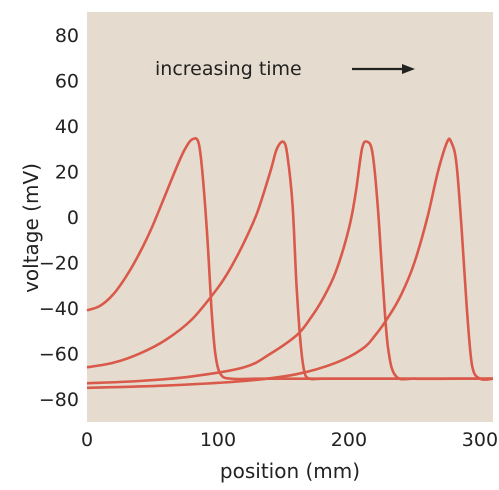 This screenshot has width=499, height=490. What do you see at coordinates (67, 172) in the screenshot?
I see `y-tick-label: 20` at bounding box center [67, 172].